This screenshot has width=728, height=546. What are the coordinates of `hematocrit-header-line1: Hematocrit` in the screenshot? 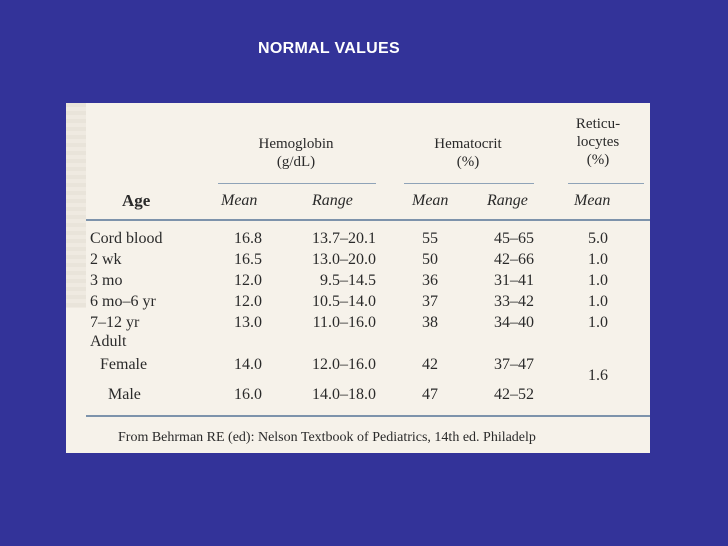 It's located at (468, 144).